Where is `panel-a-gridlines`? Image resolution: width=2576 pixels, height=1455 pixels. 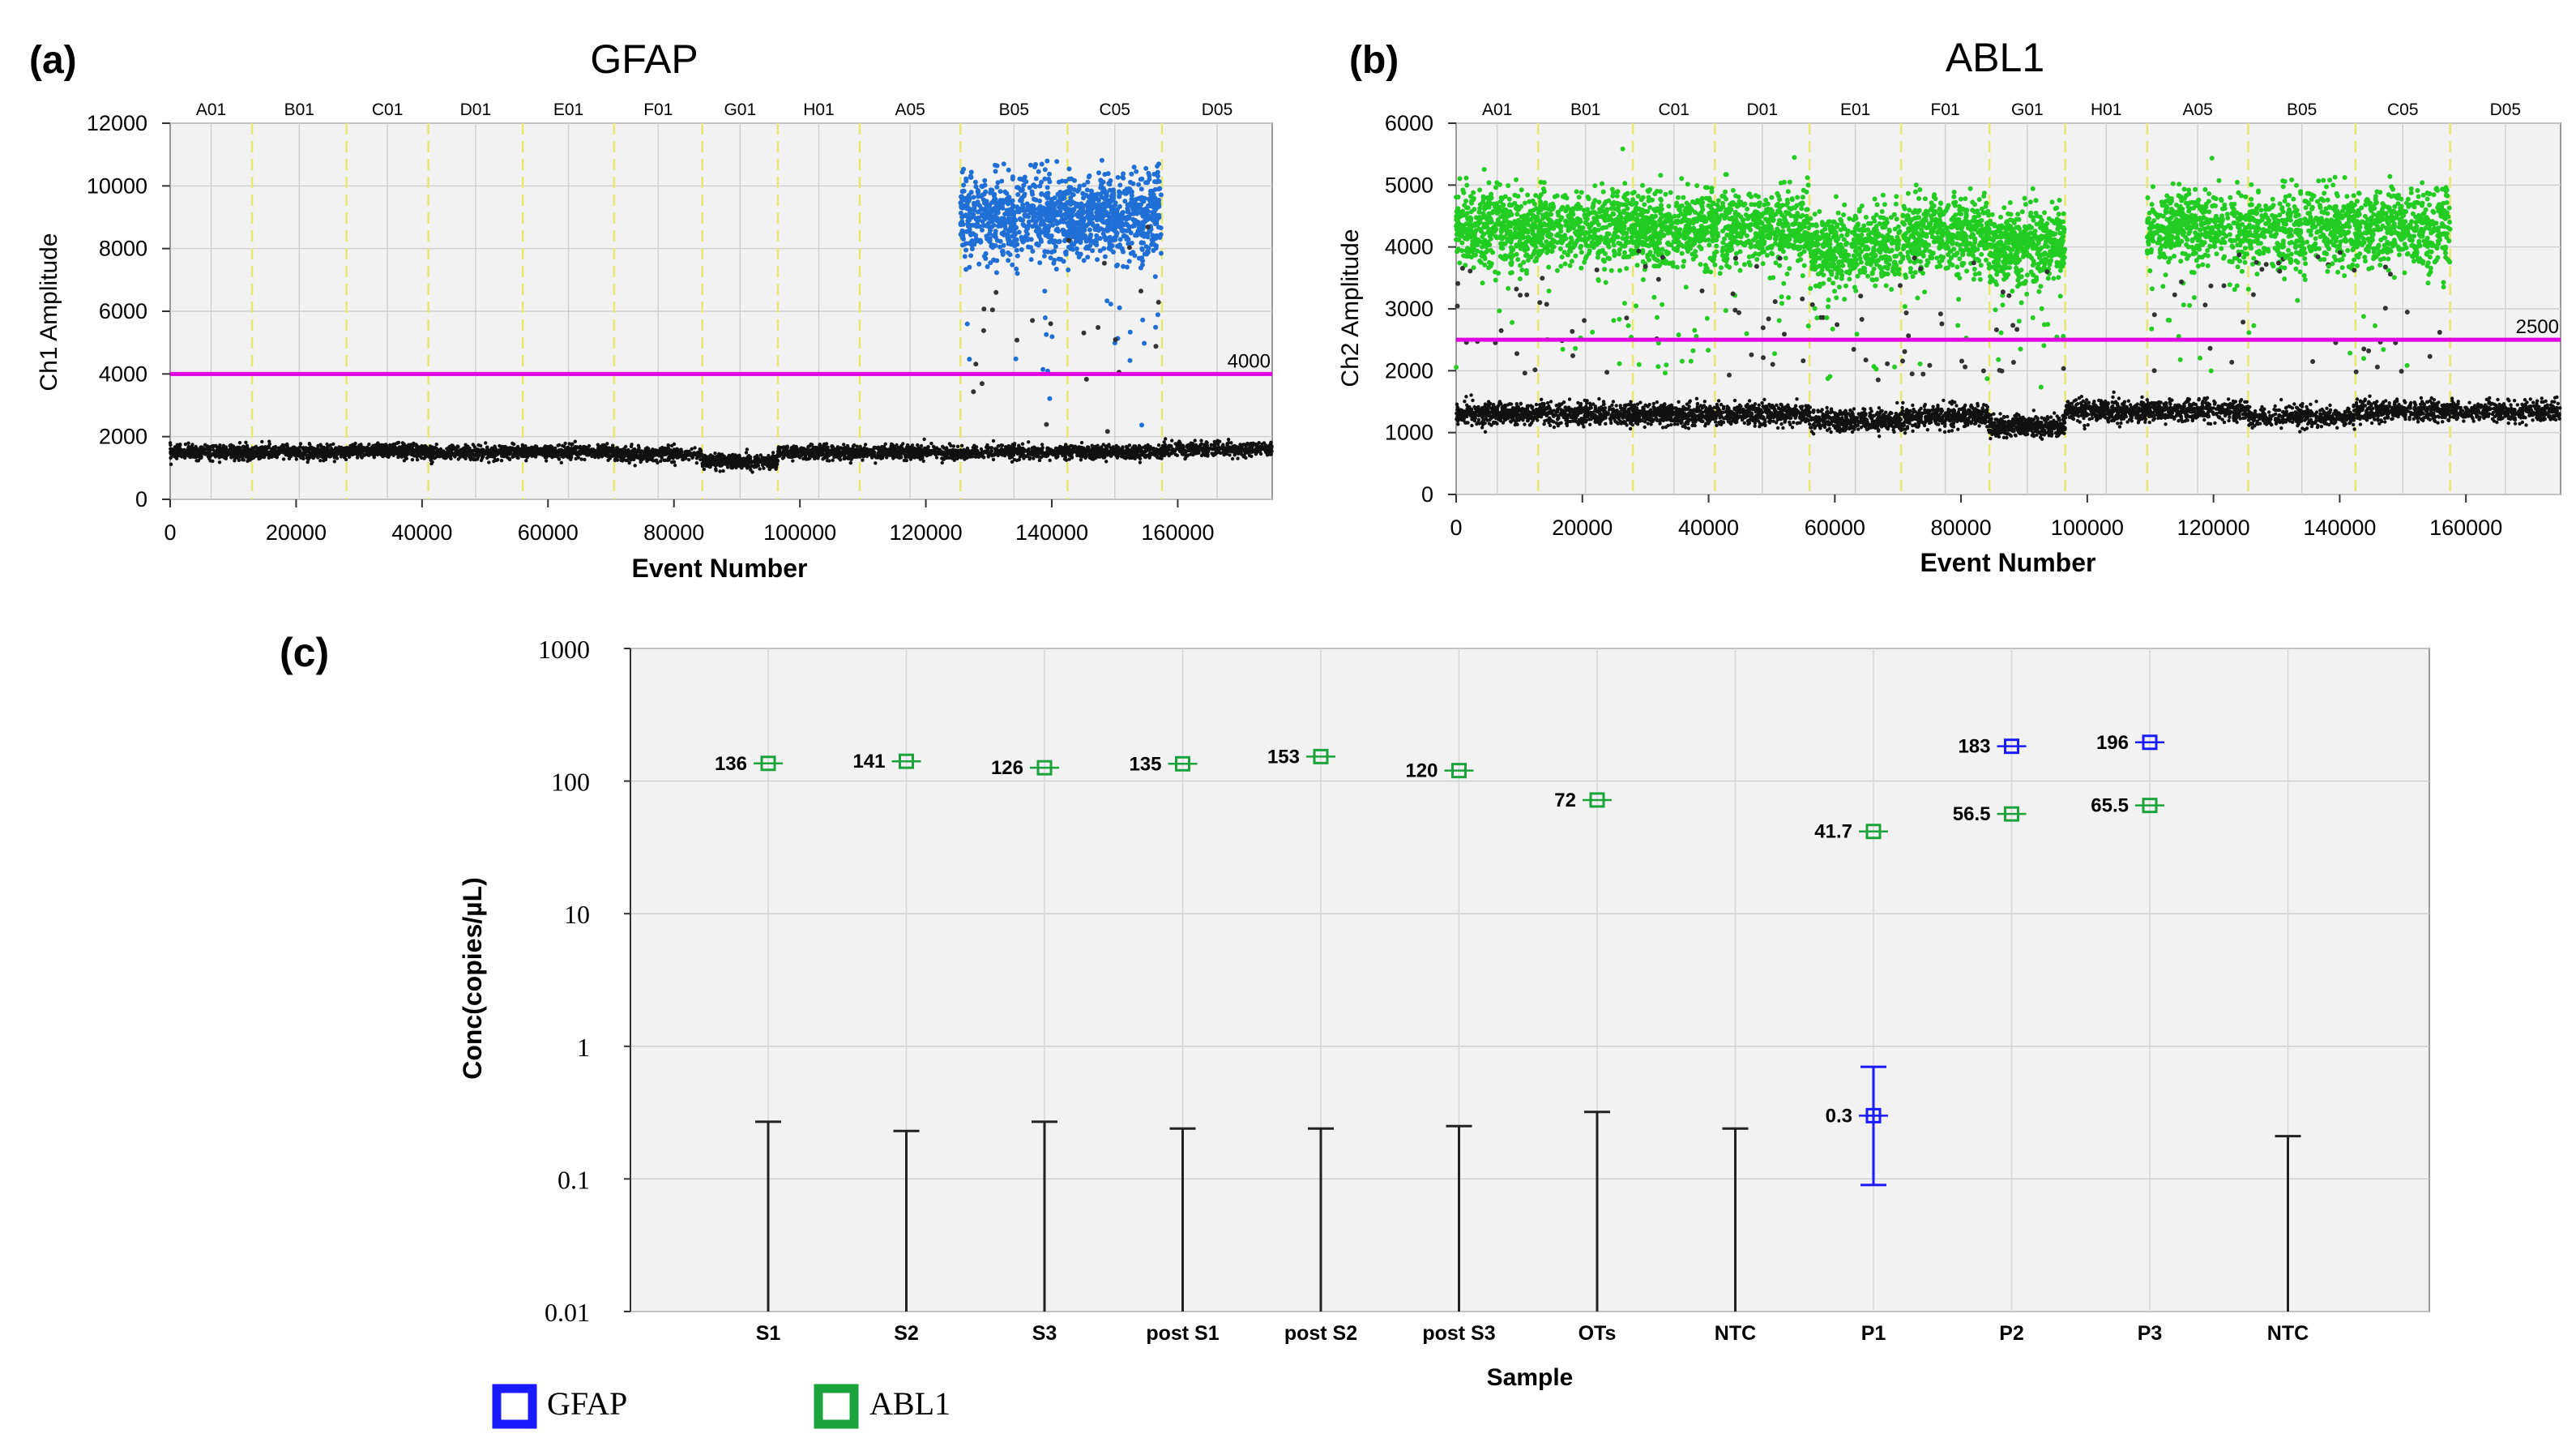 panel-a-gridlines is located at coordinates (721, 311).